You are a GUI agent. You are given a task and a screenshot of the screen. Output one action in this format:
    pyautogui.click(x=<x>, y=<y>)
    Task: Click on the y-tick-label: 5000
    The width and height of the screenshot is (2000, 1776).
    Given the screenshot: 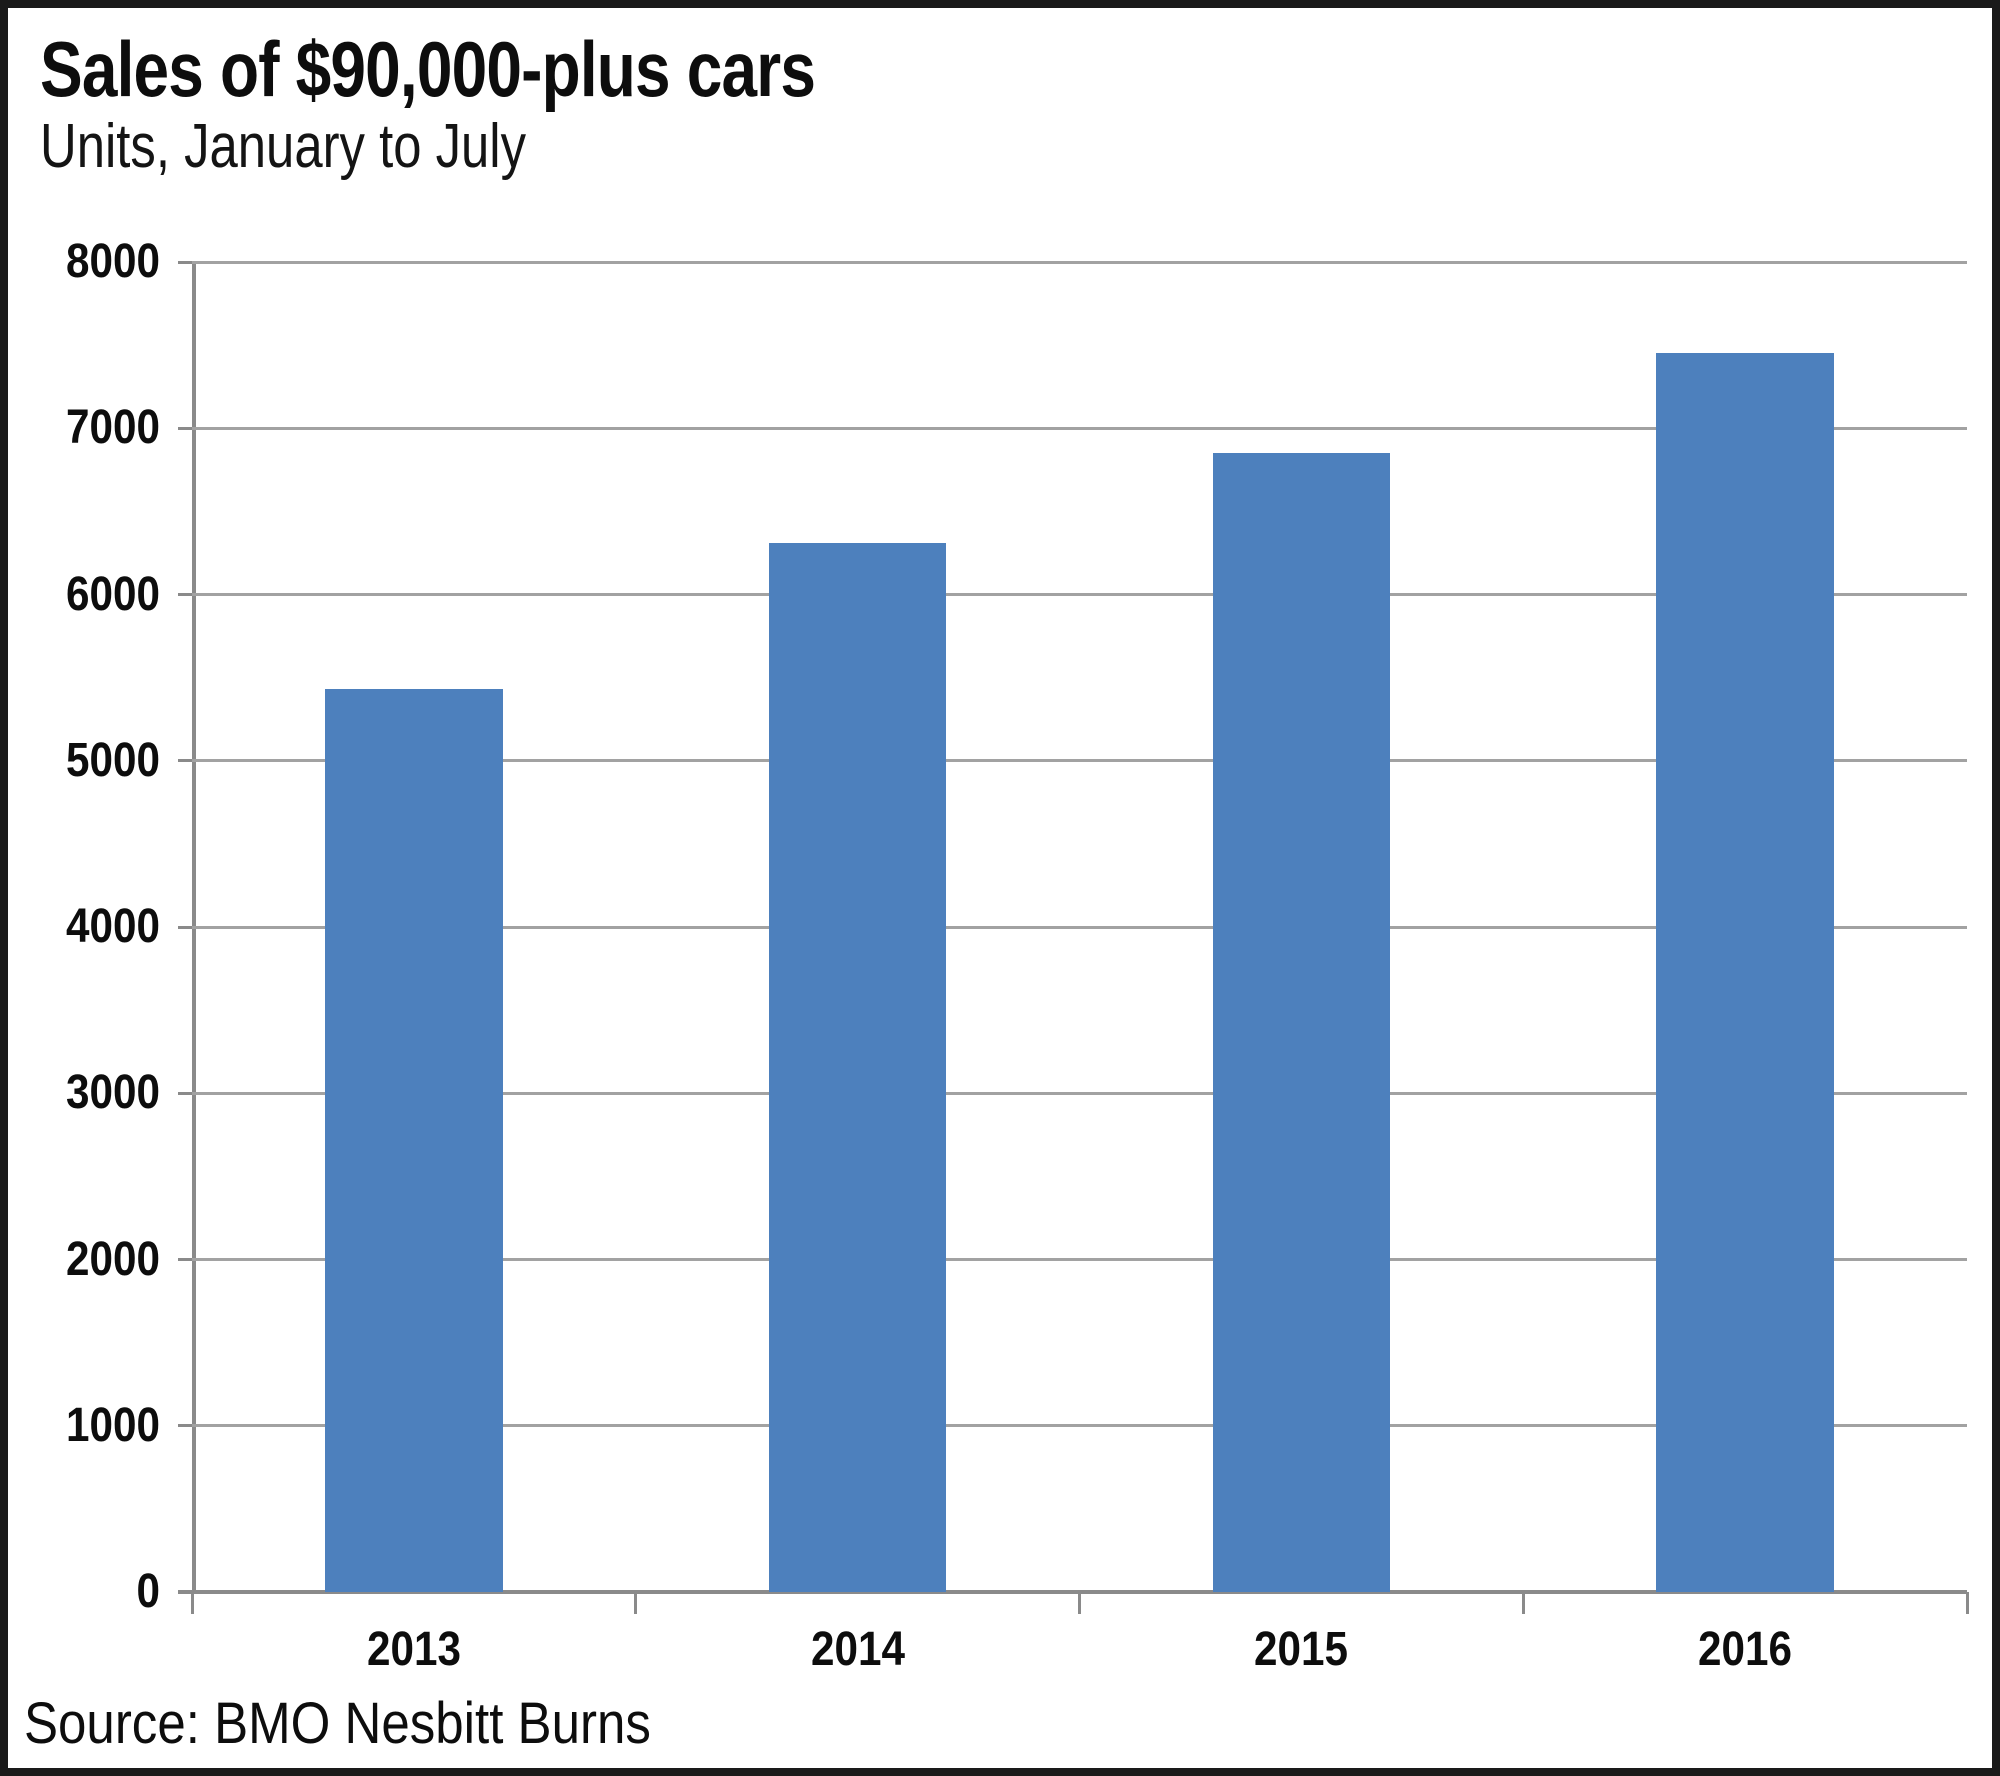 What is the action you would take?
    pyautogui.click(x=113, y=760)
    